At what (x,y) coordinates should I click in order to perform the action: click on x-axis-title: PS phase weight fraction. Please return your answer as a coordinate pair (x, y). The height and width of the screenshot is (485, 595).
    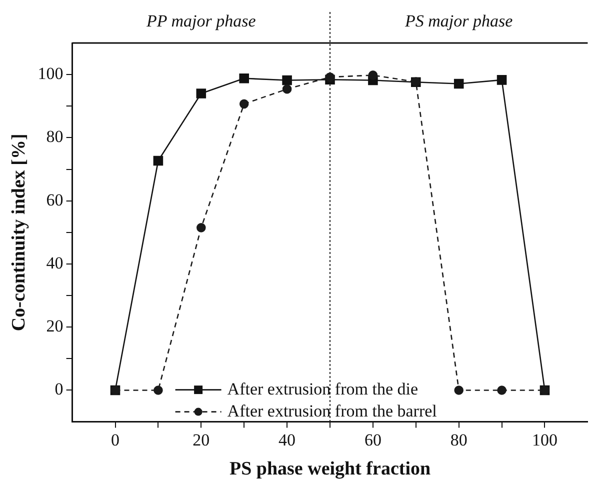
    Looking at the image, I should click on (330, 469).